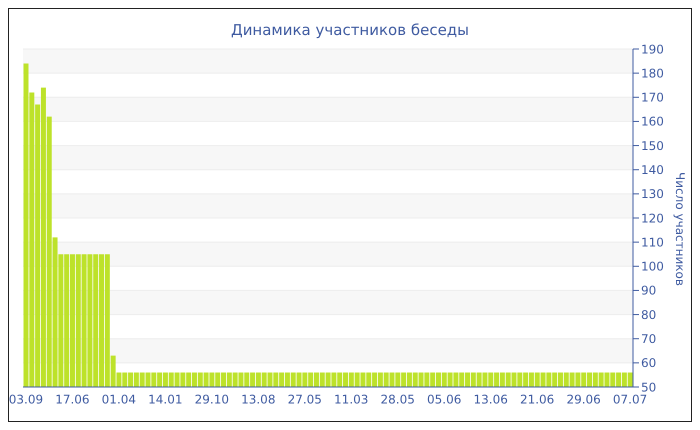  What do you see at coordinates (648, 339) in the screenshot?
I see `y-tick-label: 70` at bounding box center [648, 339].